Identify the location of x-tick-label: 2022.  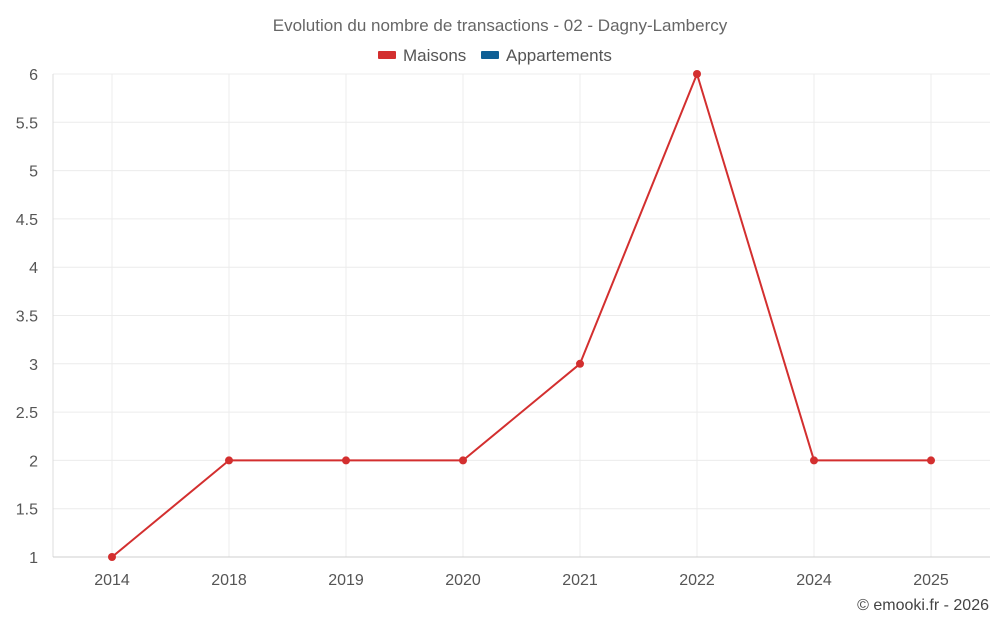
(697, 580).